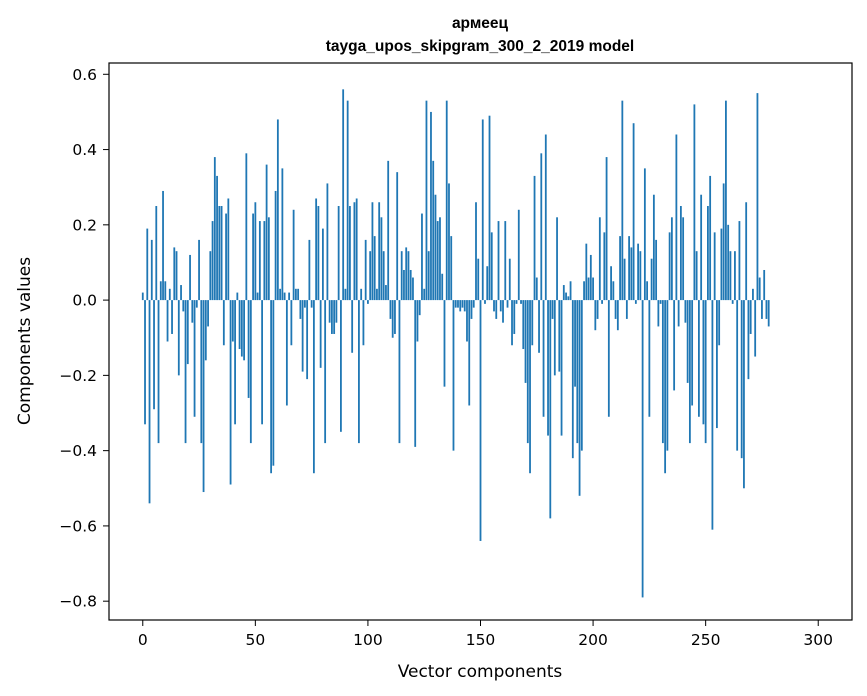  I want to click on y-tick-label: −0.8, so click(78, 602).